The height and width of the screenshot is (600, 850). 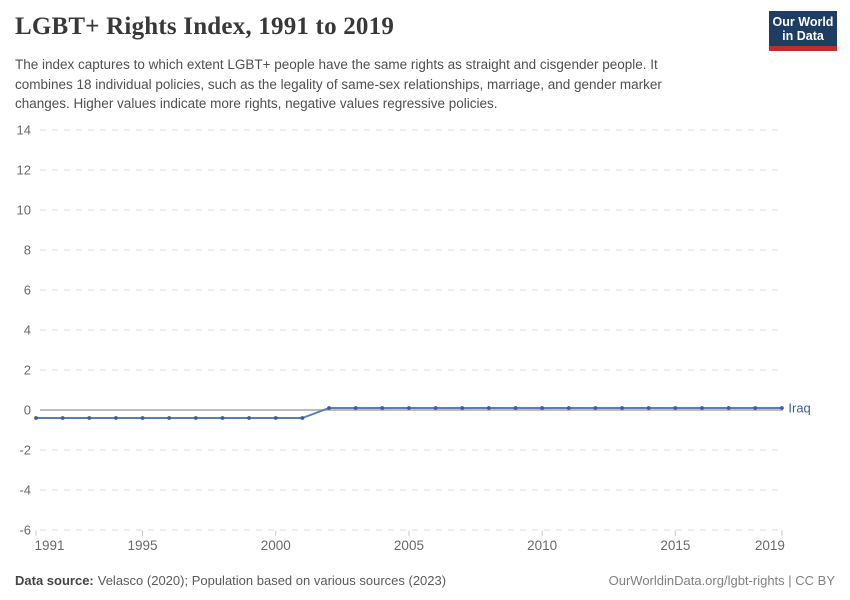 I want to click on y-tick-label: 14, so click(x=24, y=130).